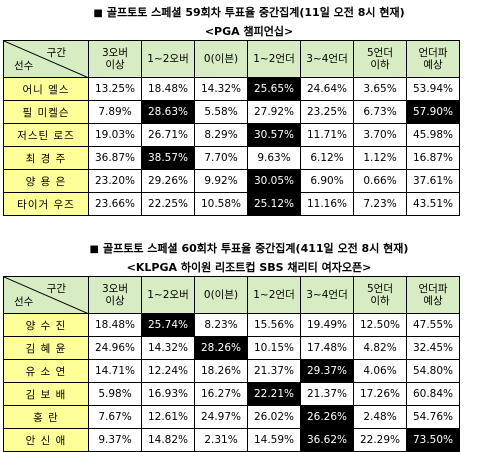  I want to click on value-cell: 53.94%, so click(433, 89).